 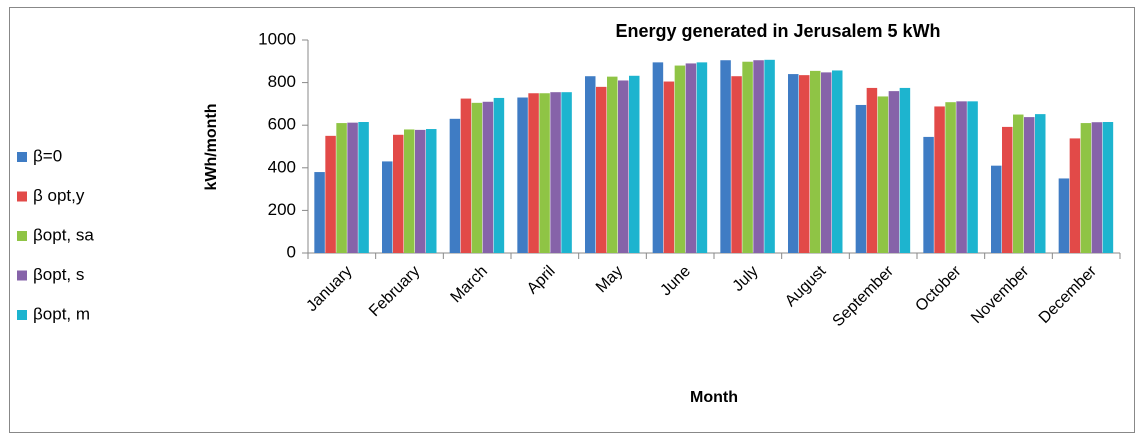 I want to click on chart-title: Energy generated in Jerusalem 5 kWh, so click(x=777, y=31).